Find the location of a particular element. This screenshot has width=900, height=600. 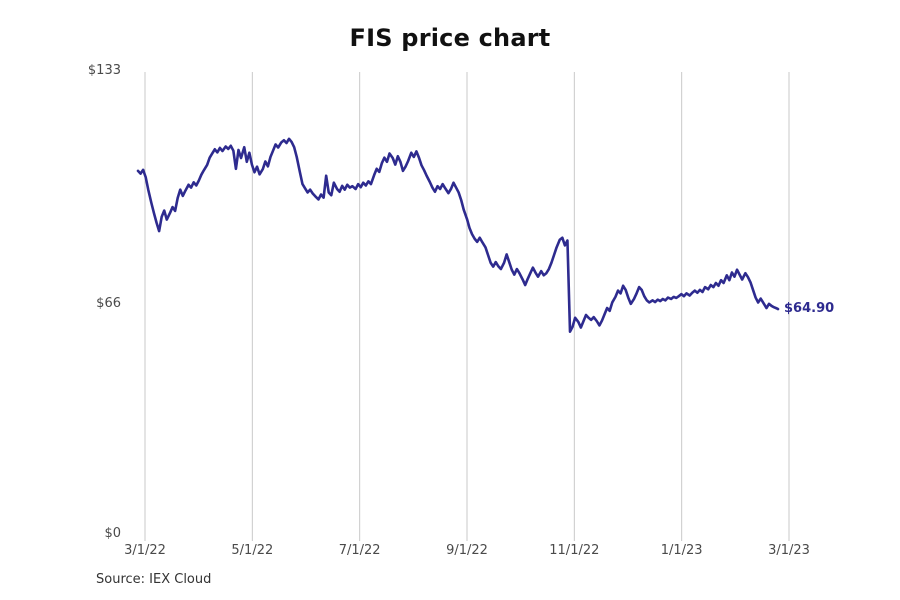

page-title: FIS price chart is located at coordinates (450, 38).